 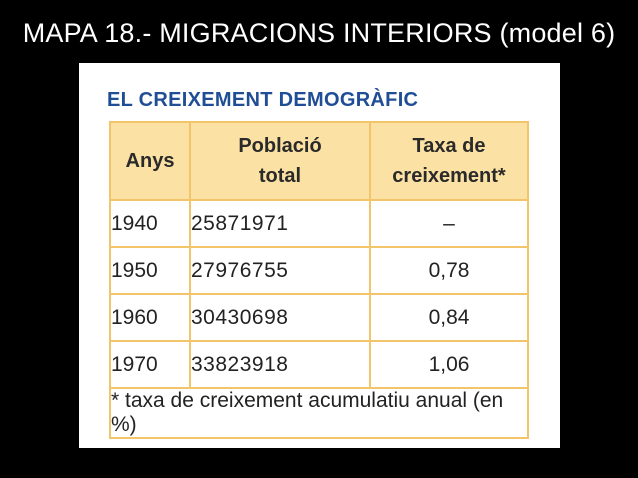 What do you see at coordinates (150, 364) in the screenshot?
I see `cell-year: 1970` at bounding box center [150, 364].